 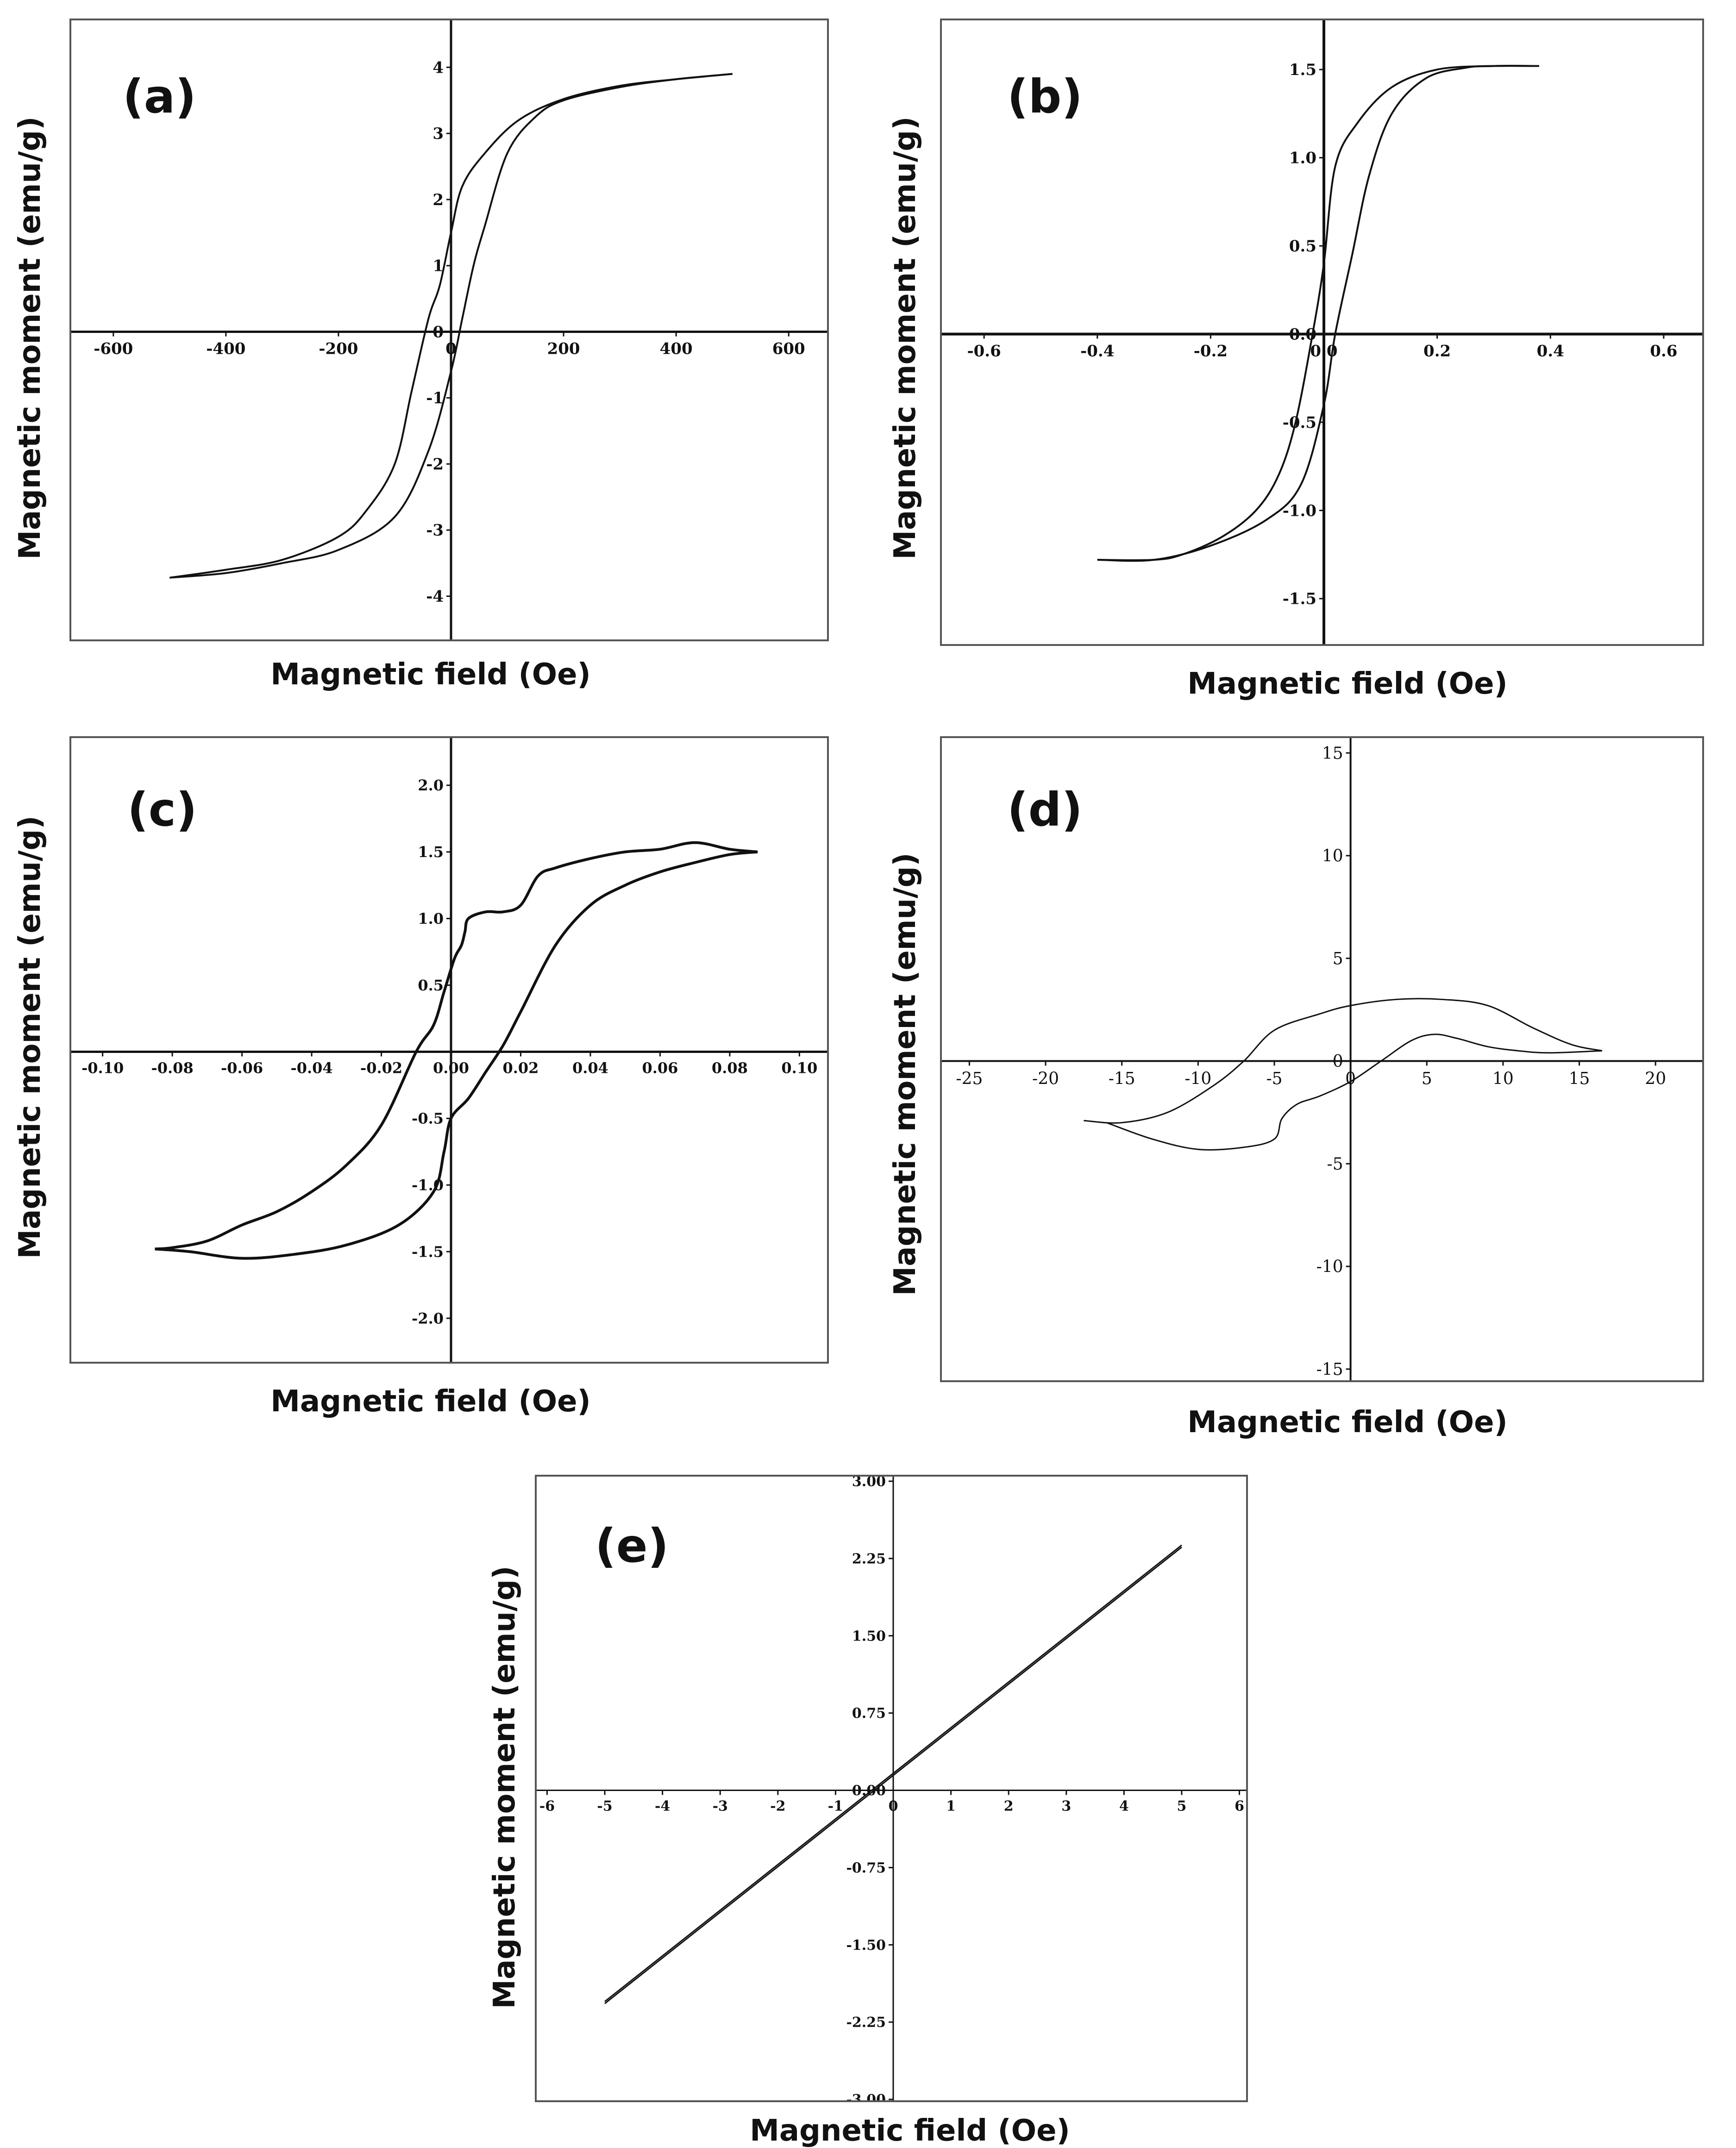 I want to click on y-tick-label: 1.50, so click(x=869, y=1636).